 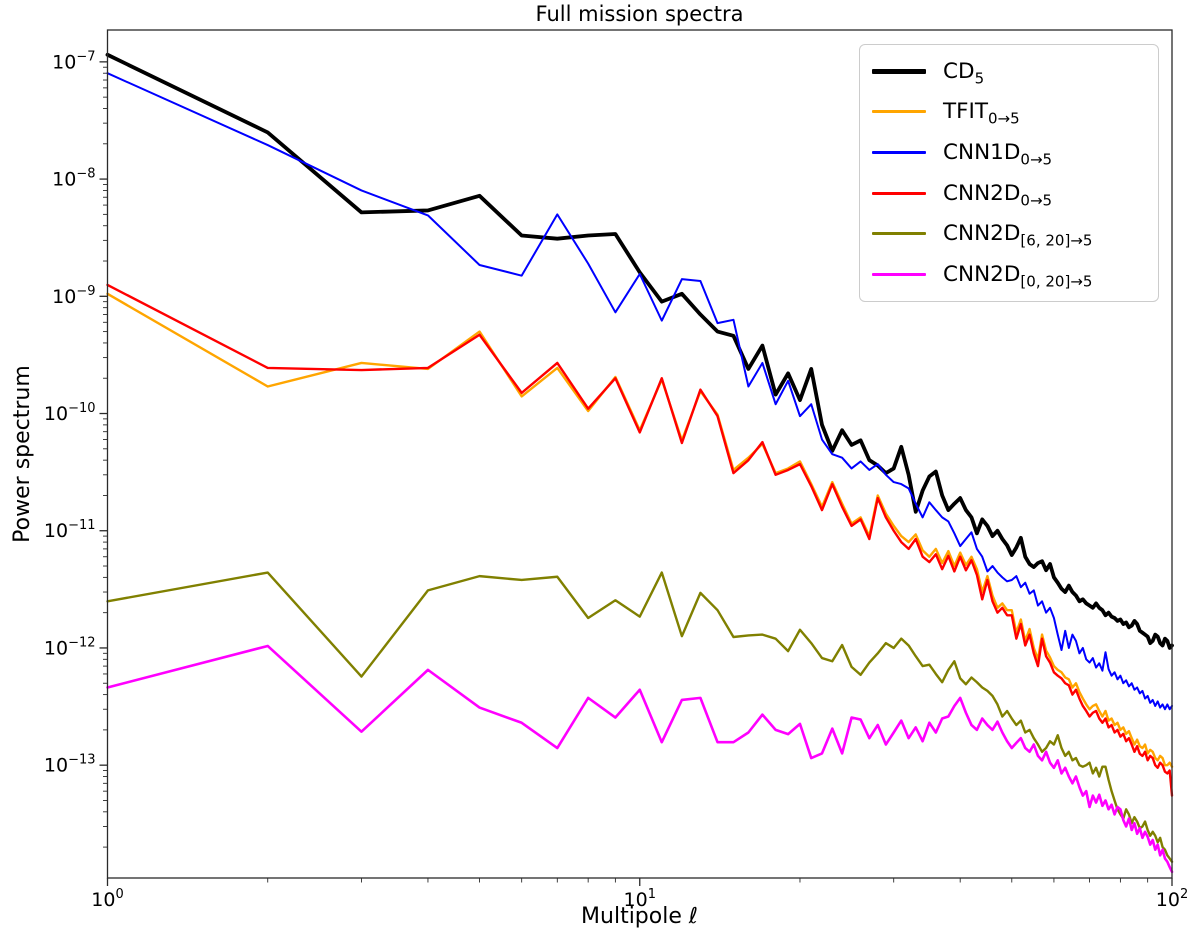 I want to click on y-tick-label: 10⁻⁹, so click(x=73, y=296).